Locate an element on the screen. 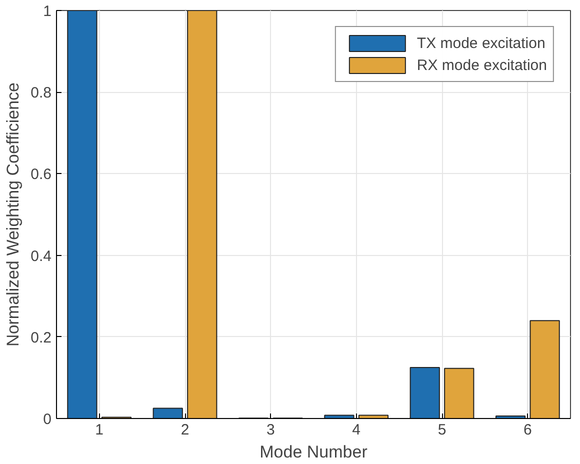 This screenshot has height=464, width=580. y-tick-label: 0.4 is located at coordinates (41, 256).